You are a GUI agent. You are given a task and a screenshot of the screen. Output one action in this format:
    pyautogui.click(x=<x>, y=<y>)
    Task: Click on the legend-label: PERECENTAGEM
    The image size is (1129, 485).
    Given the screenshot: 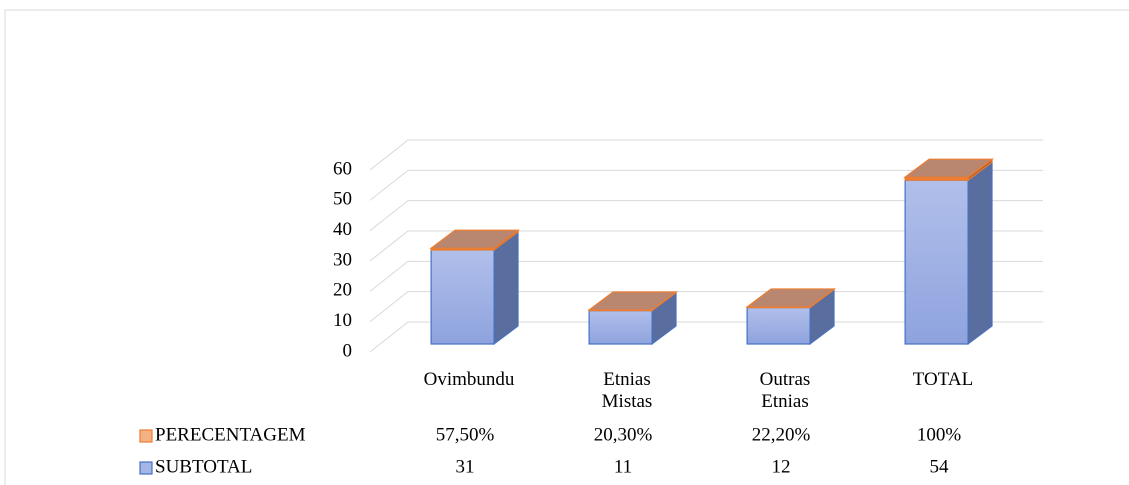 What is the action you would take?
    pyautogui.click(x=230, y=434)
    